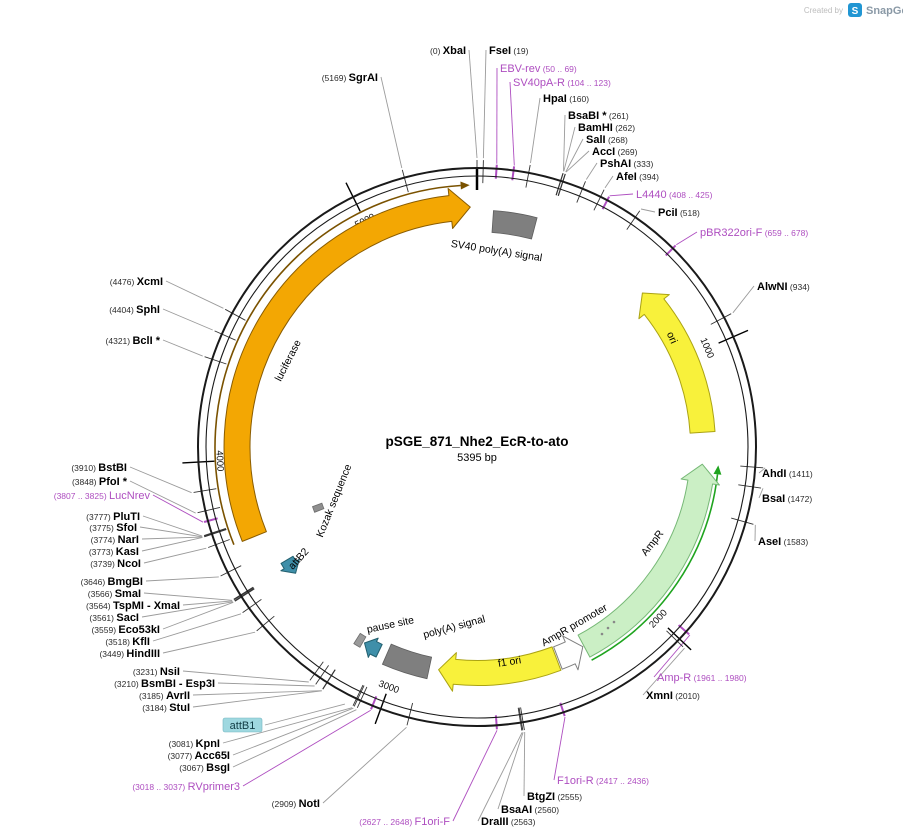 The image size is (903, 838). What do you see at coordinates (114, 552) in the screenshot?
I see `site-label-text: (3773) KasI` at bounding box center [114, 552].